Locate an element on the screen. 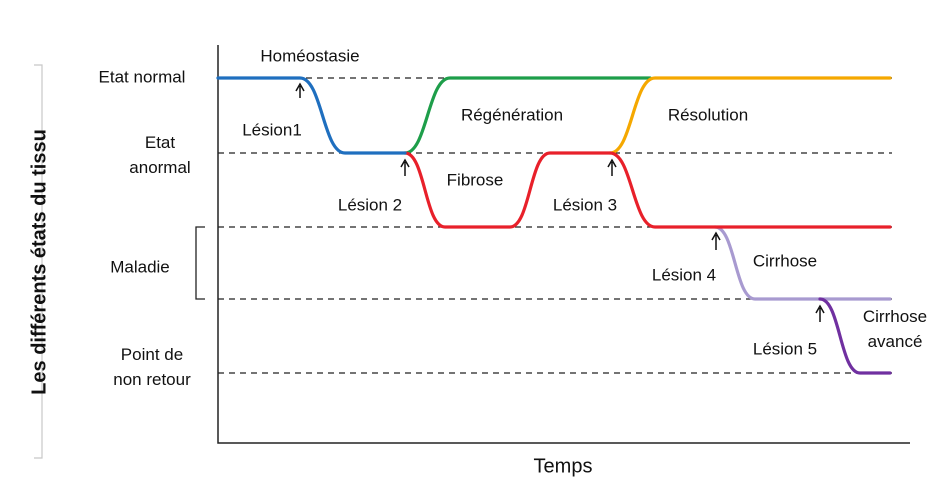 This screenshot has width=950, height=484. lesion-label: Lésion 2 is located at coordinates (370, 204).